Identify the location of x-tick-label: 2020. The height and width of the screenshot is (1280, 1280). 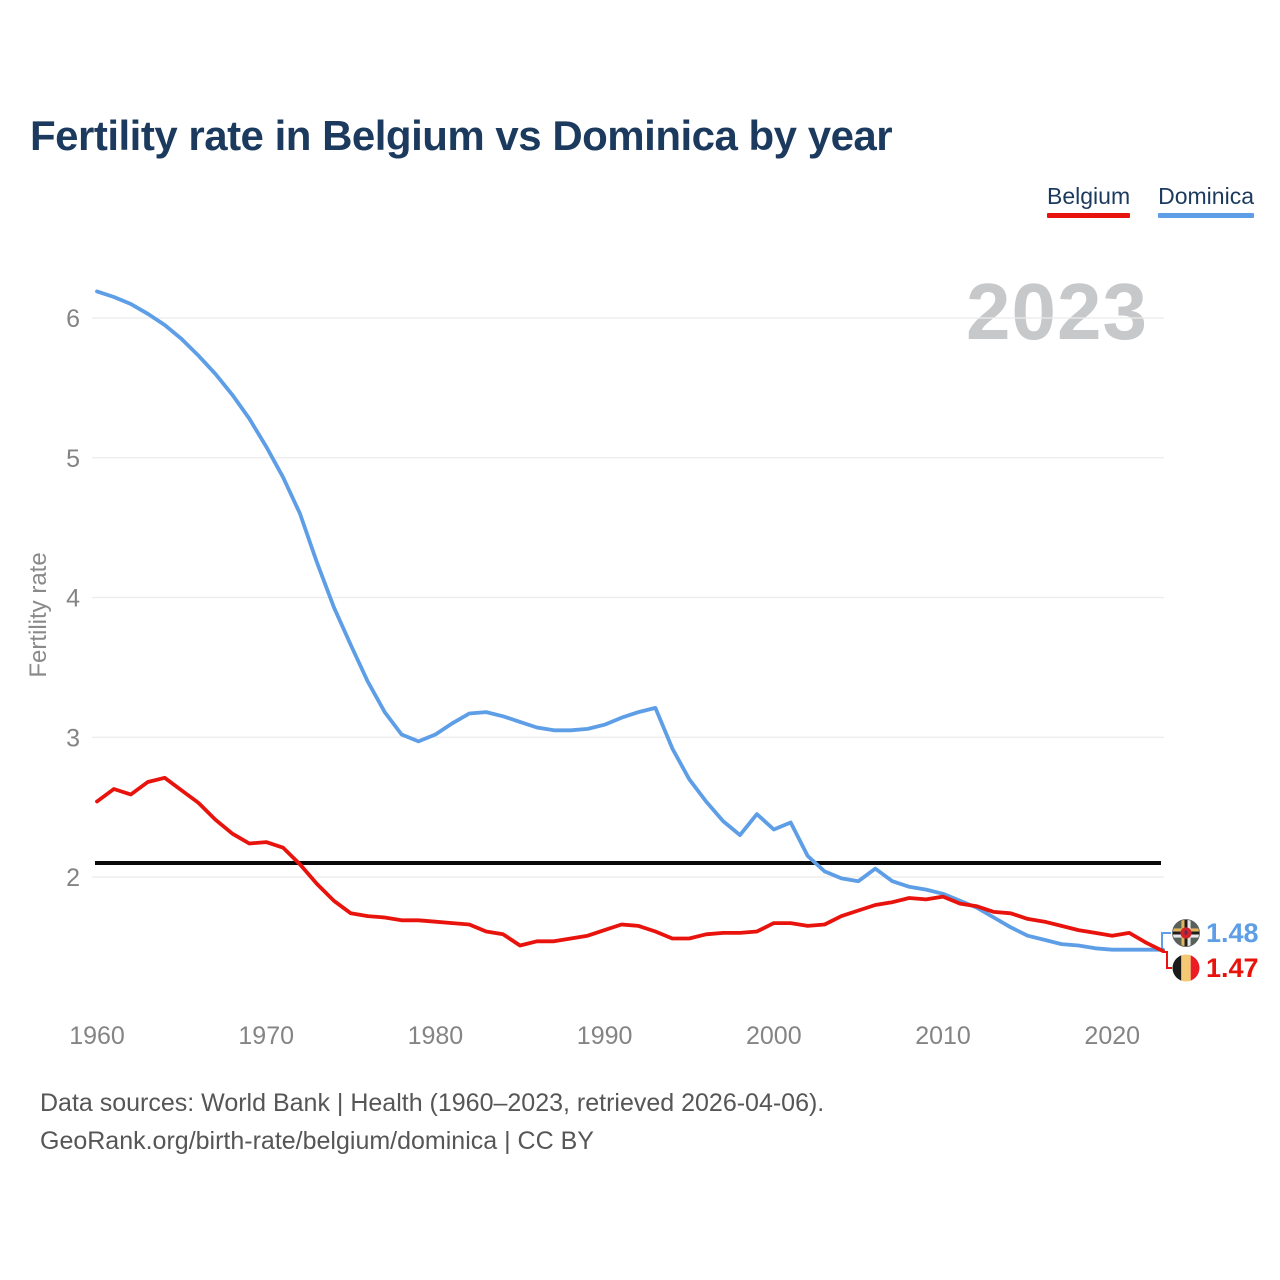
(1112, 1036).